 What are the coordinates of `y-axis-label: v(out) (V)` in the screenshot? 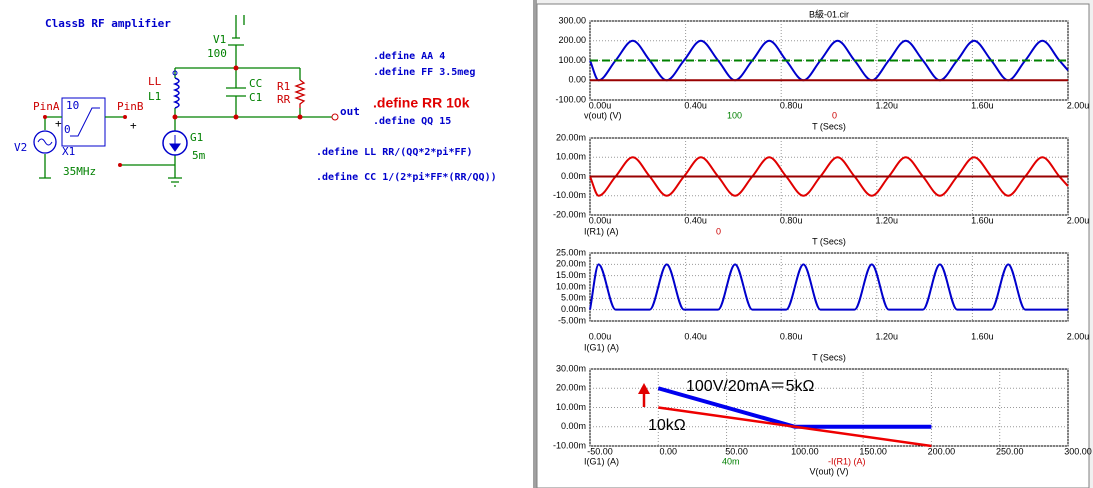 It's located at (603, 115).